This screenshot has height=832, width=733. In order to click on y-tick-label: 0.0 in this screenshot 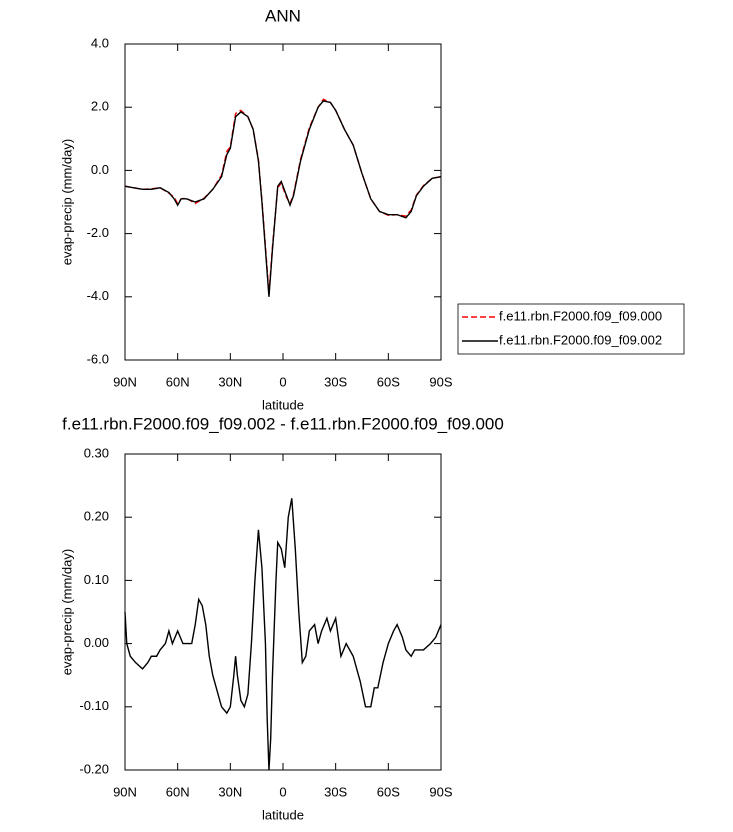, I will do `click(100, 169)`.